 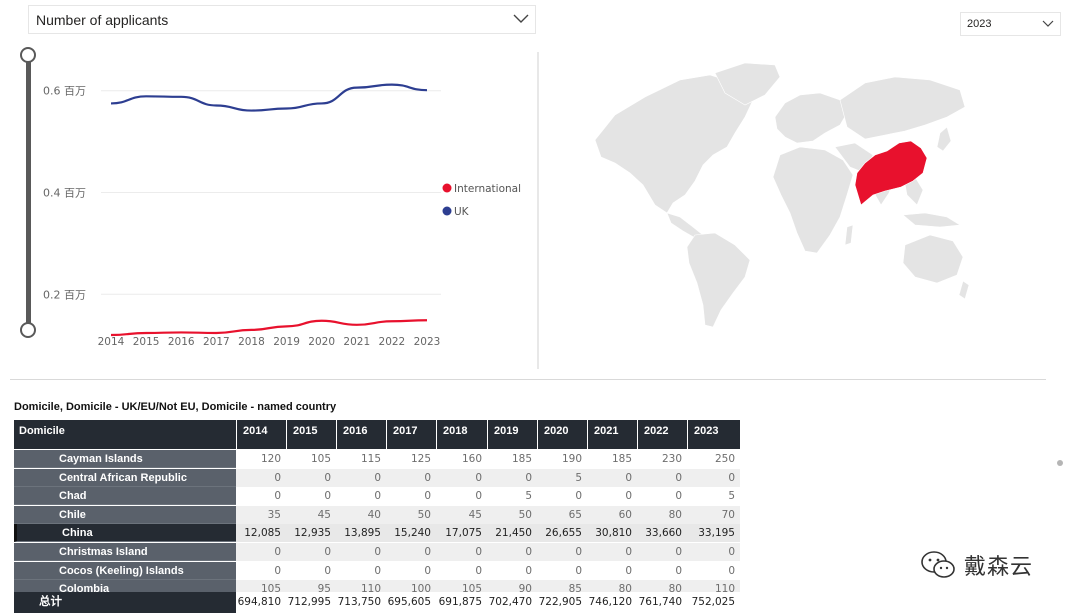 I want to click on x-tick-label: 2017, so click(x=216, y=342).